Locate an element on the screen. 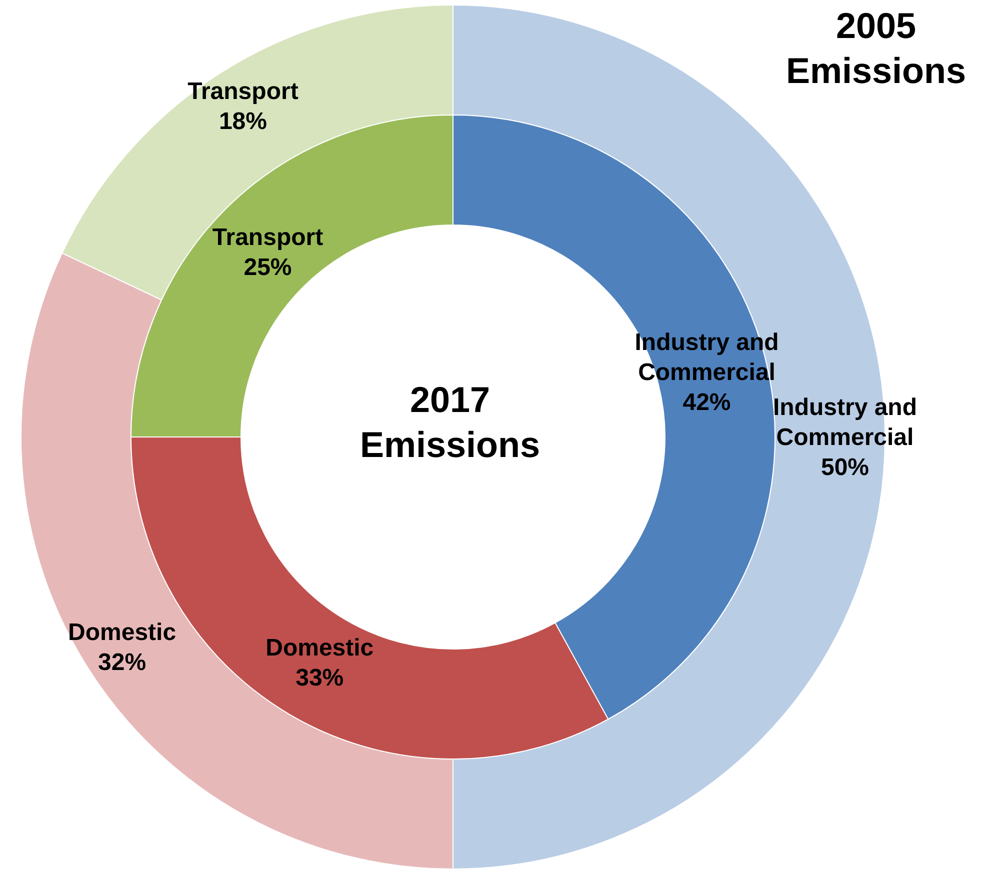 This screenshot has height=873, width=995. text: 2017 Emissions is located at coordinates (450, 422).